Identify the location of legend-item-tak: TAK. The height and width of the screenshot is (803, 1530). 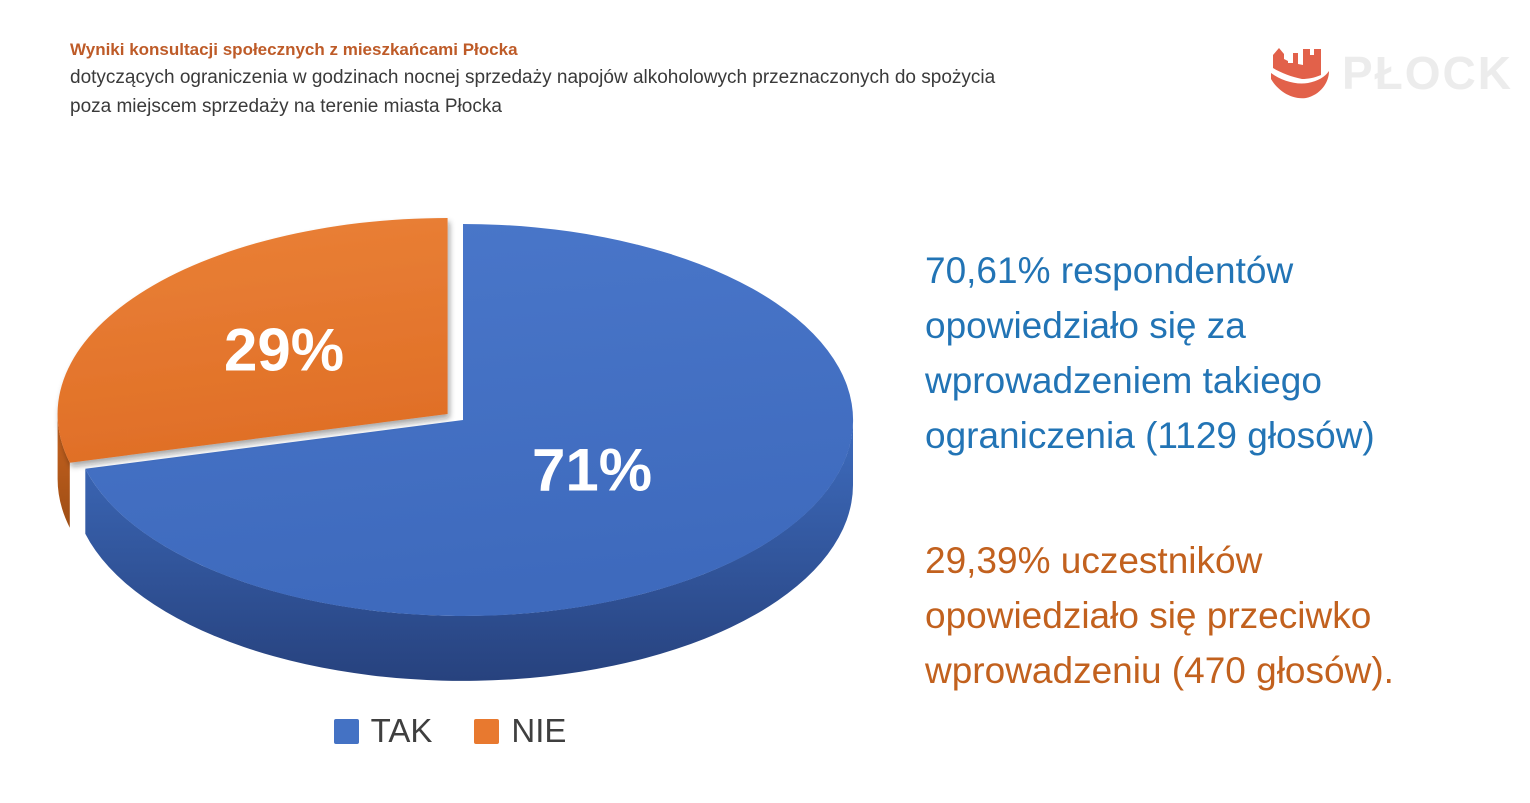
(383, 731).